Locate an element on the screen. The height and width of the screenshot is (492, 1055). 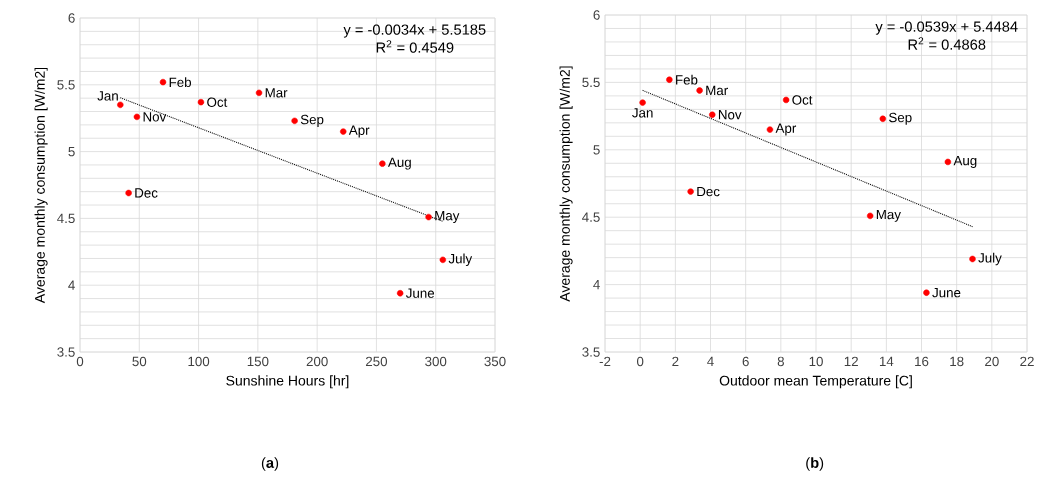
annotation: y = -0.0034x + 5.5185 is located at coordinates (414, 31).